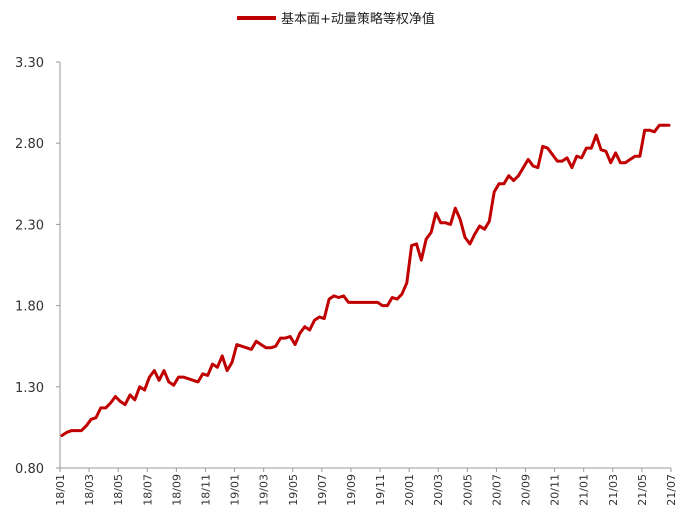 Image resolution: width=687 pixels, height=525 pixels. I want to click on x-tick-label: 20/11, so click(555, 490).